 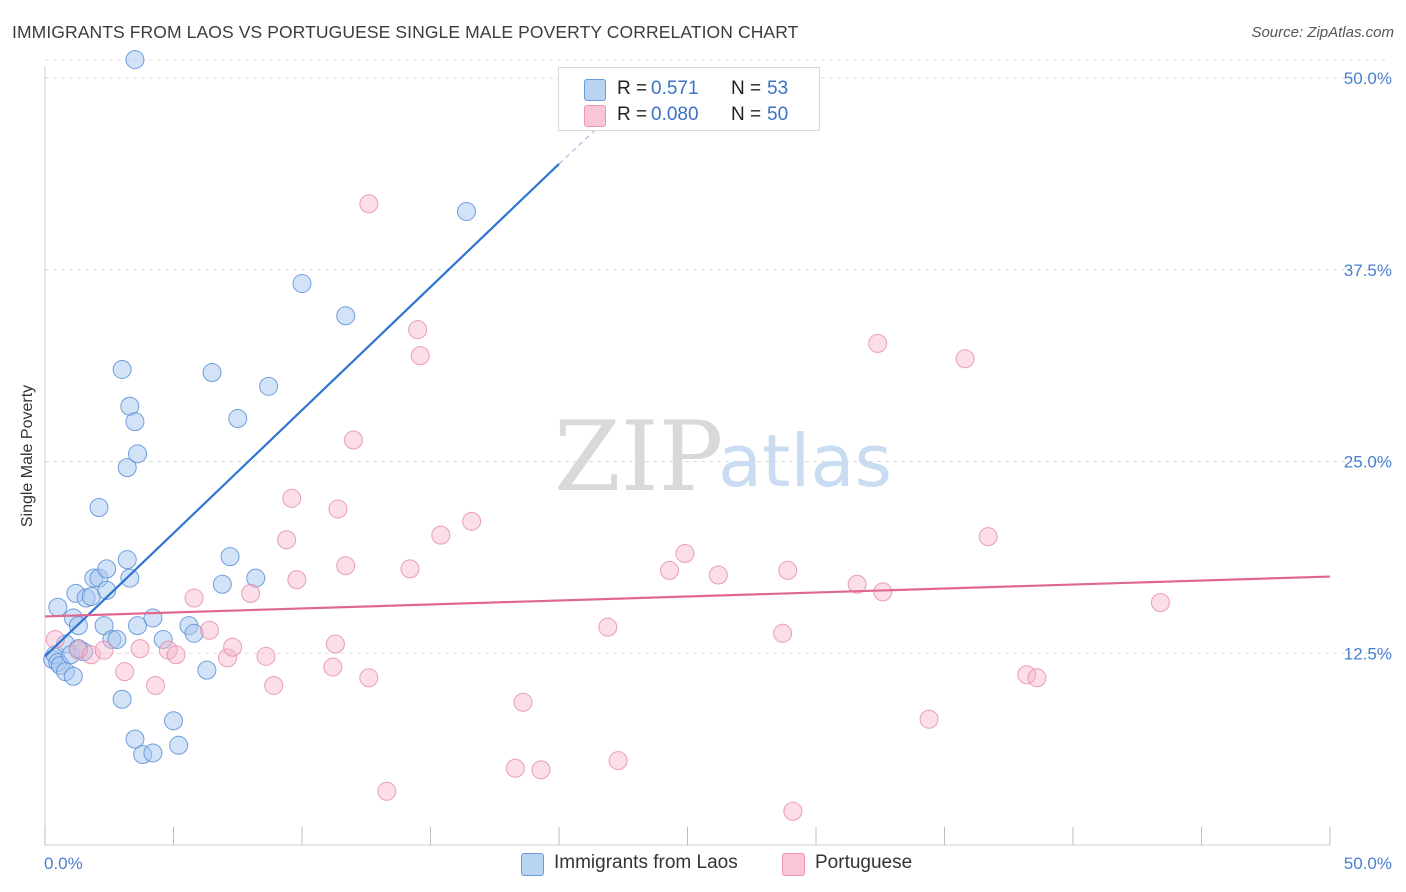 I want to click on trend-line-portuguese, so click(x=687, y=596).